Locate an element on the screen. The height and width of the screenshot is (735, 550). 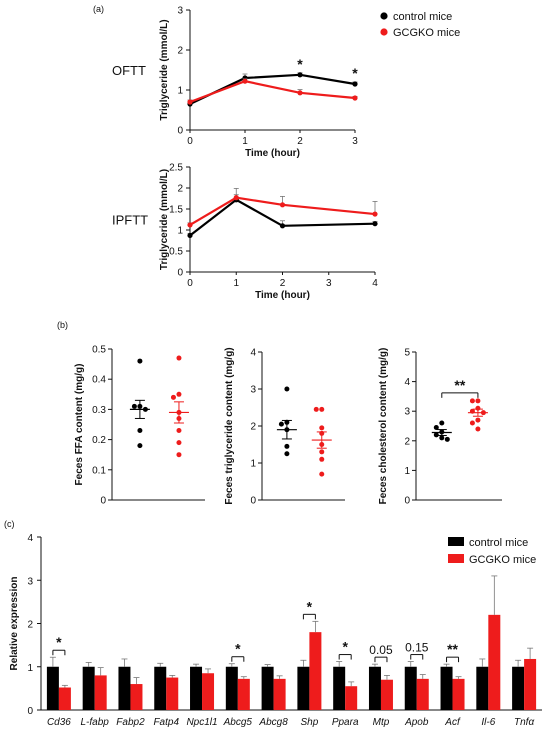
category-label: Mtp is located at coordinates (381, 722).